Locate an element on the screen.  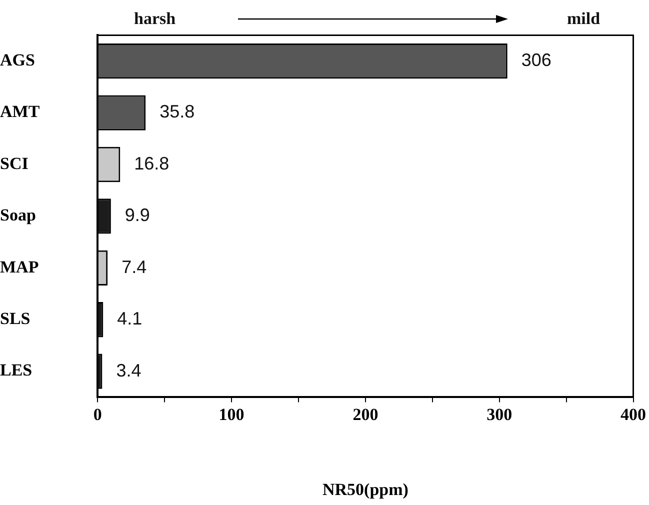
y-tick-label: AGS is located at coordinates (17, 60).